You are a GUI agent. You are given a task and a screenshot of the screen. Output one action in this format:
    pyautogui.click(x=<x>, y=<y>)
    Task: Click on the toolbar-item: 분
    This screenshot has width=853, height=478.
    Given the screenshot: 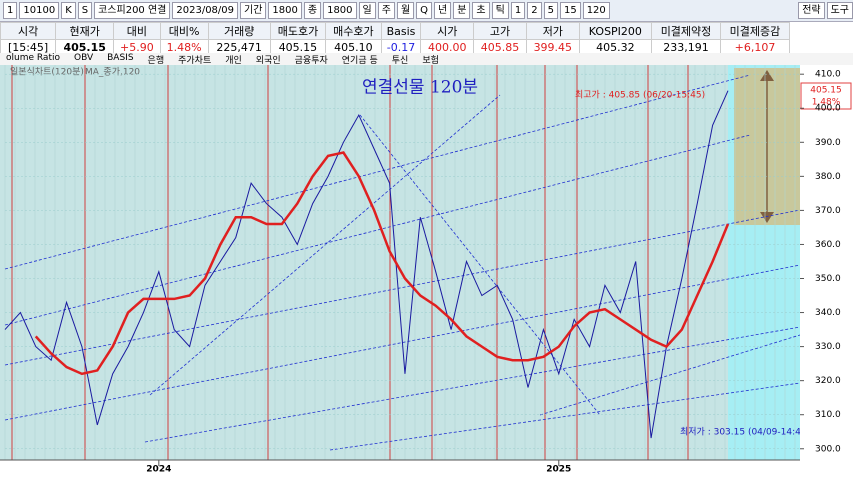 What is the action you would take?
    pyautogui.click(x=462, y=10)
    